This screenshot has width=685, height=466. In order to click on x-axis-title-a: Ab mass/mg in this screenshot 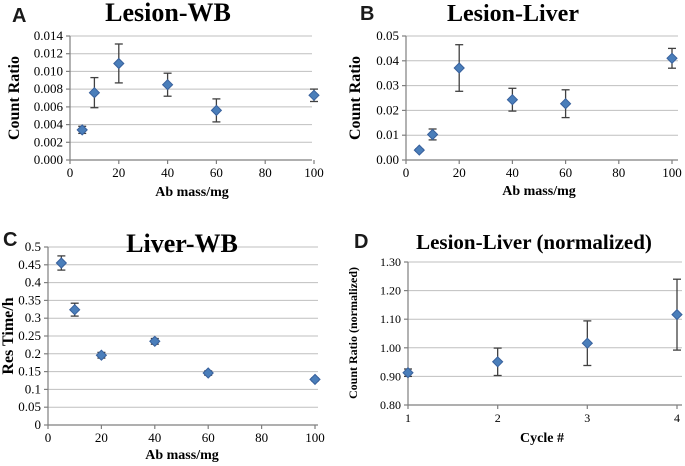, I will do `click(192, 192)`.